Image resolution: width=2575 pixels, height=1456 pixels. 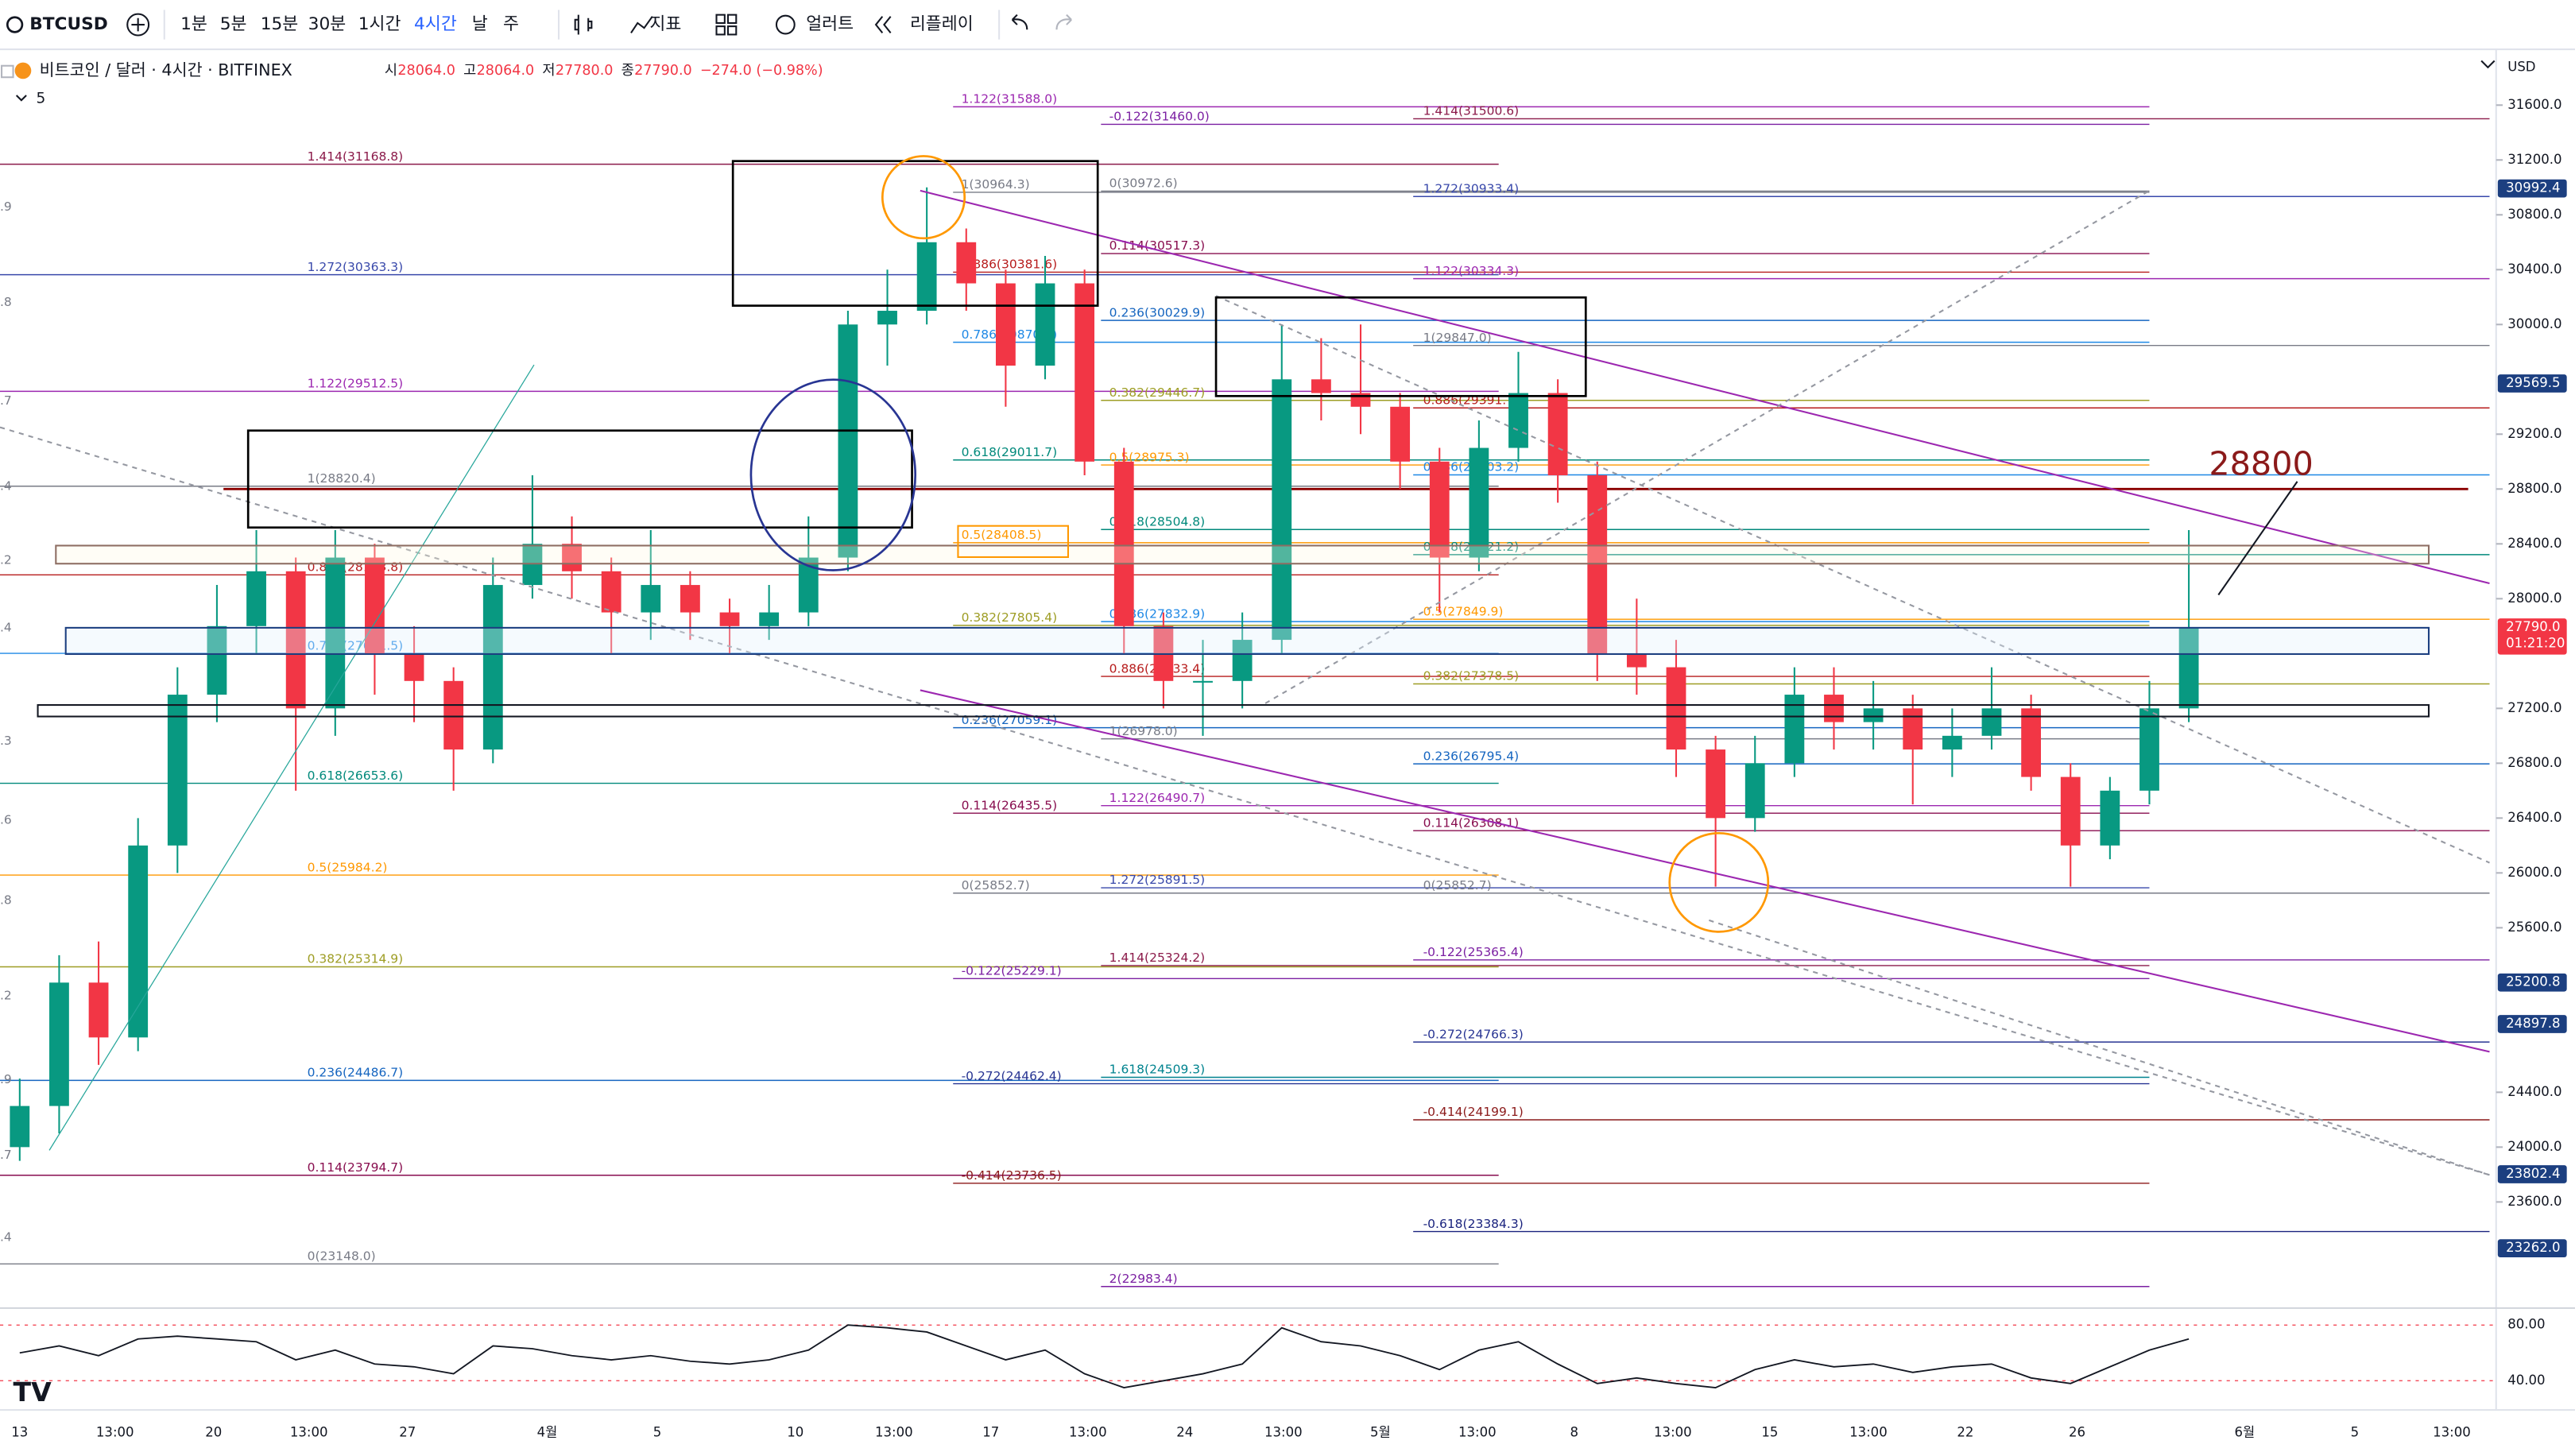 What do you see at coordinates (21, 98) in the screenshot?
I see `collapse-button` at bounding box center [21, 98].